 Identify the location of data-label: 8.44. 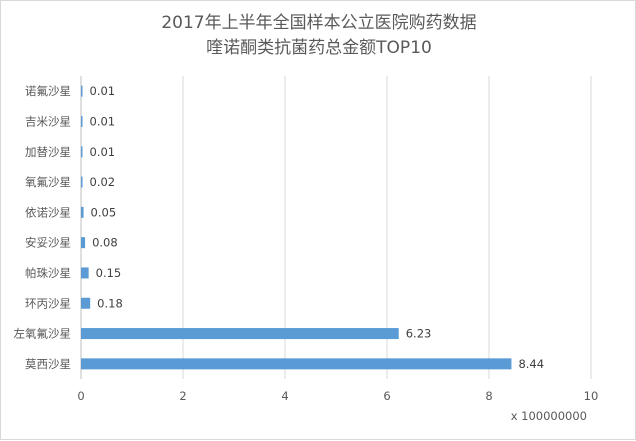
(531, 364).